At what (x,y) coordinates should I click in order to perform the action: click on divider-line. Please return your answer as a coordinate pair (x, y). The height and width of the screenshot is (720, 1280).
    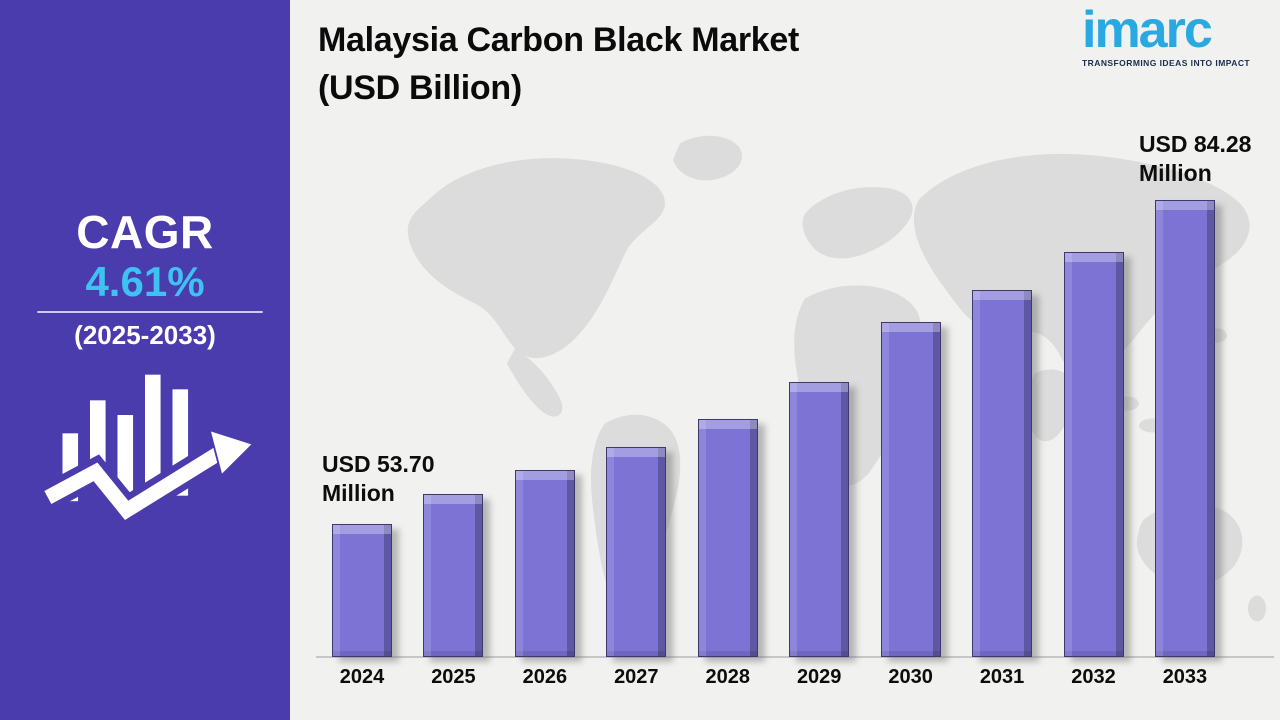
    Looking at the image, I should click on (150, 312).